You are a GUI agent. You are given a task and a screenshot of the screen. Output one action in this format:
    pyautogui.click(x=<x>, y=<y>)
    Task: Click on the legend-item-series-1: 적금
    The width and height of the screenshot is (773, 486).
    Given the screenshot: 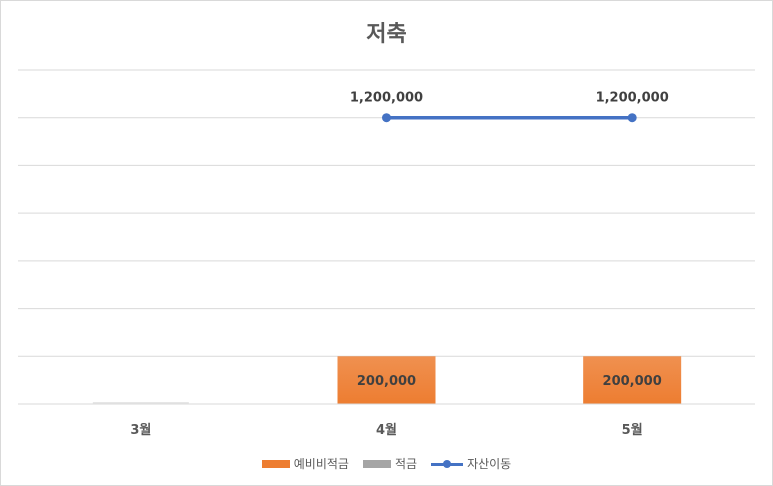 What is the action you would take?
    pyautogui.click(x=390, y=463)
    